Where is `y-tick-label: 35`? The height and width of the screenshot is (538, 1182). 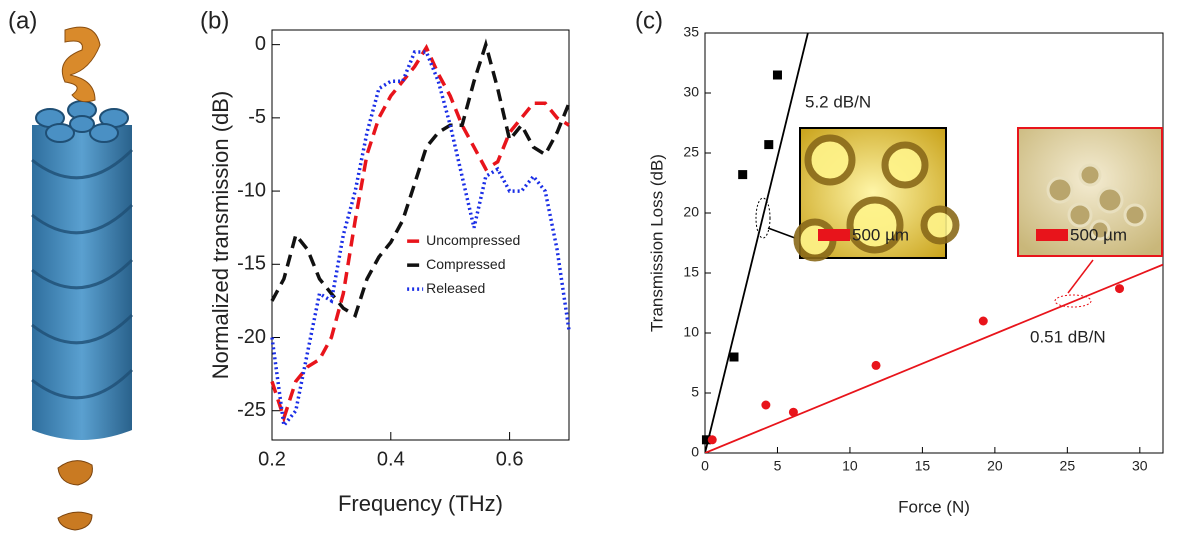 y-tick-label: 35 is located at coordinates (691, 32).